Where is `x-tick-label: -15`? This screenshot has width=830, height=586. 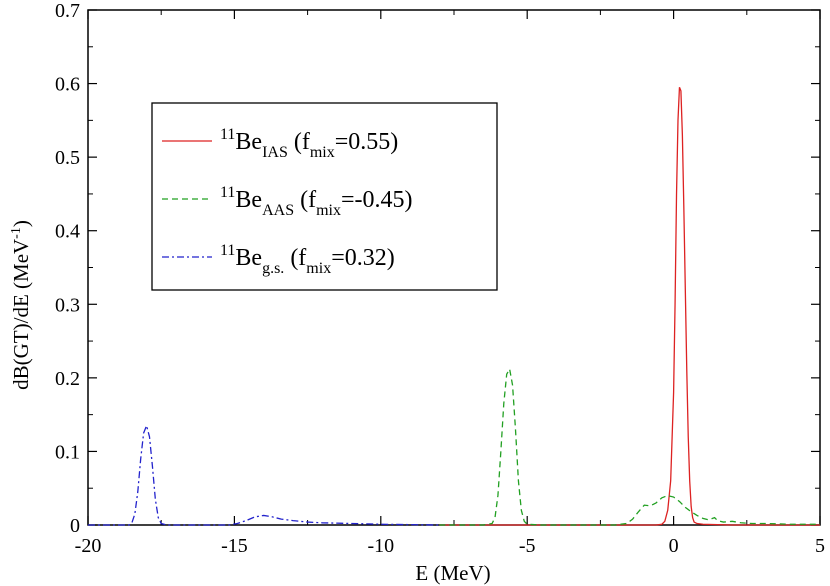
x-tick-label: -15 is located at coordinates (234, 546).